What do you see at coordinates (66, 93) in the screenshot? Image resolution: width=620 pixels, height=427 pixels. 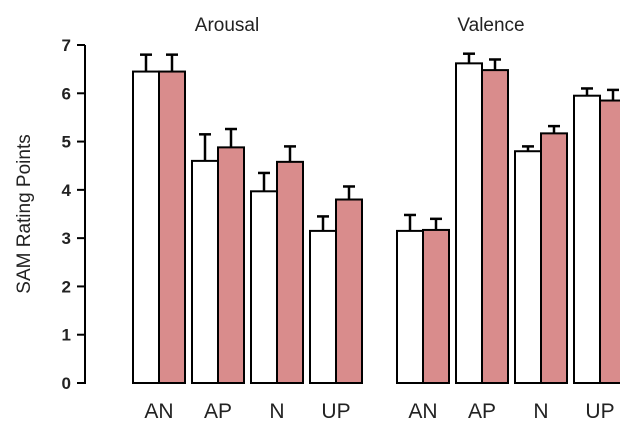 I see `y-tick-label: 6` at bounding box center [66, 93].